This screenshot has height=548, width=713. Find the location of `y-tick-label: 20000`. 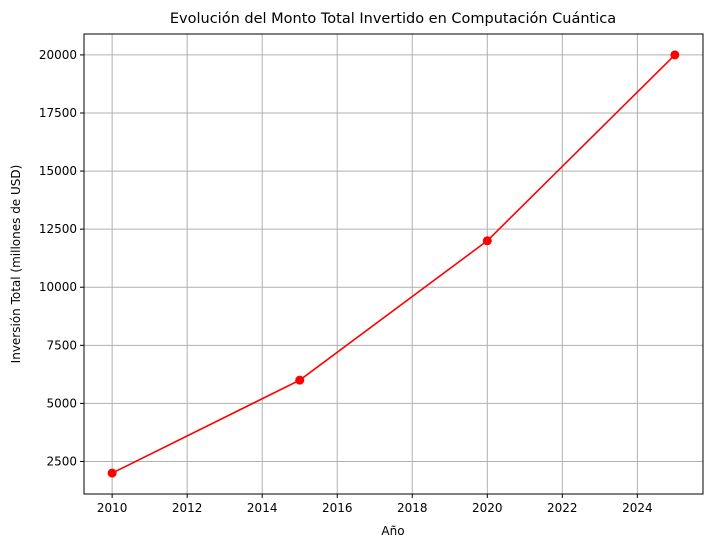

y-tick-label: 20000 is located at coordinates (58, 55).